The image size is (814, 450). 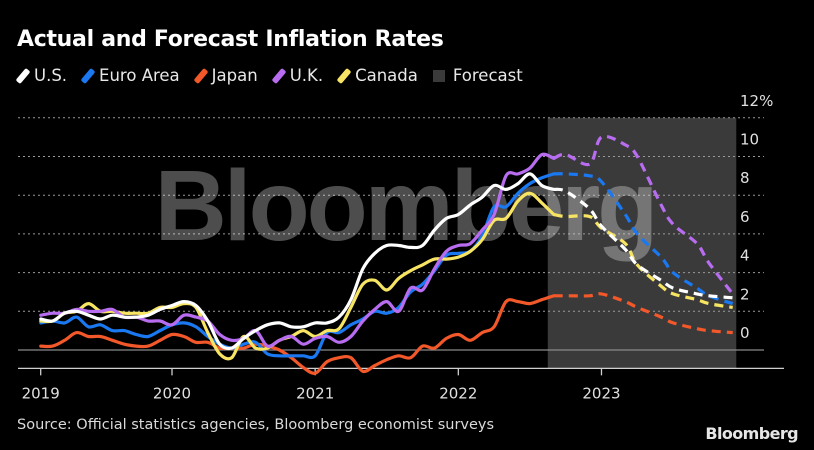 I want to click on series-line-japan-forecast, so click(x=643, y=313).